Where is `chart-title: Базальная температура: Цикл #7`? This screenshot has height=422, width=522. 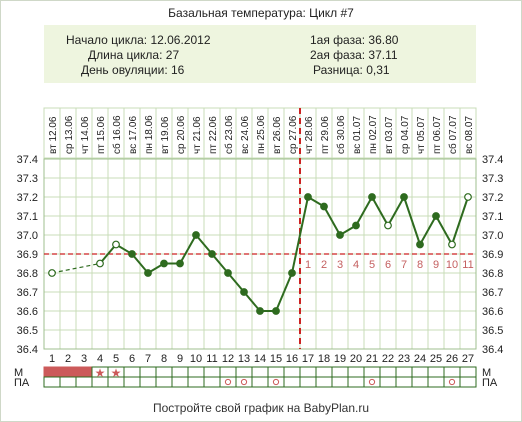 chart-title: Базальная температура: Цикл #7 is located at coordinates (261, 13).